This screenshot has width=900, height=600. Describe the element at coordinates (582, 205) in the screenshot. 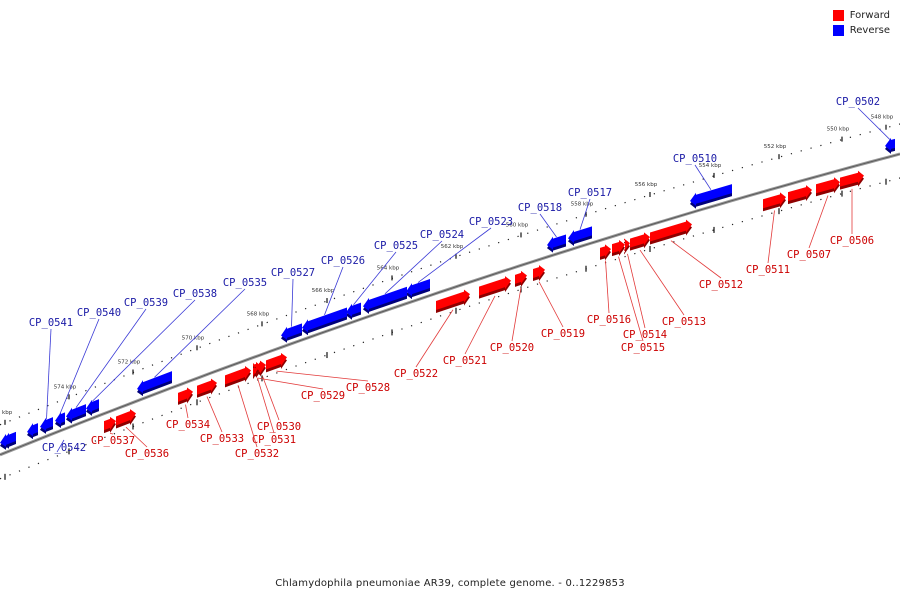

I see `scale-tick-label: 558 kbp` at that location.